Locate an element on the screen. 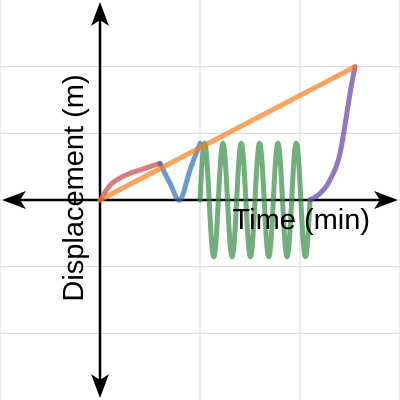 This screenshot has height=400, width=400. x-axis-arrow-right is located at coordinates (386, 200).